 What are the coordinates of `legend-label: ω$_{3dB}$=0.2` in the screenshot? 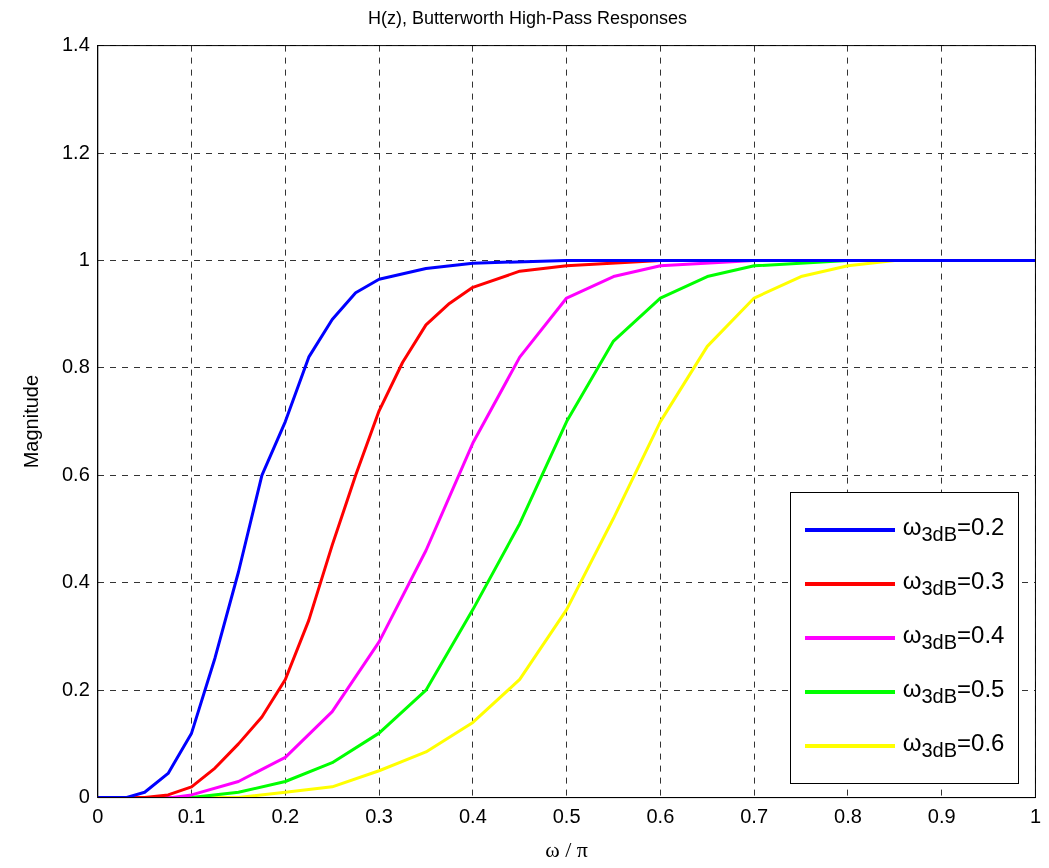 It's located at (953, 529).